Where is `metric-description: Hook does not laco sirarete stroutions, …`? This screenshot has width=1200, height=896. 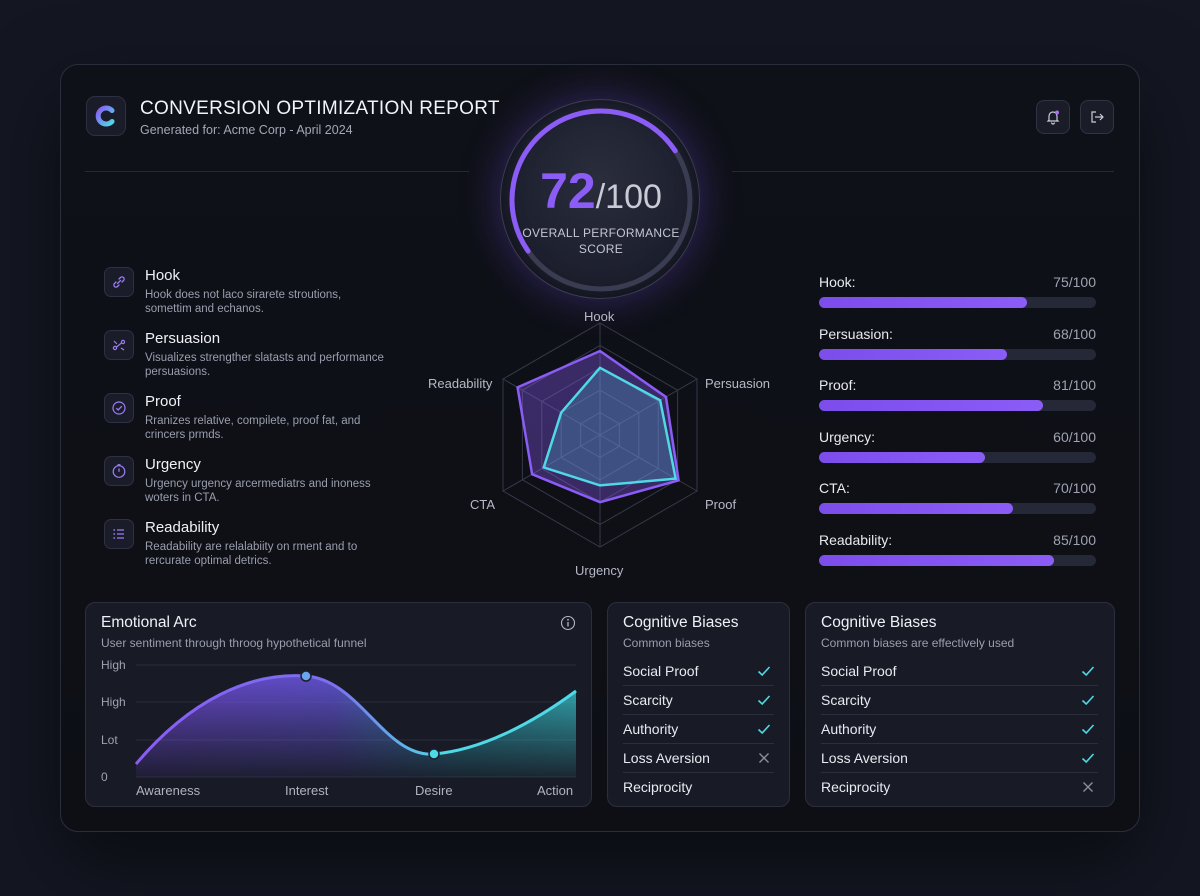 metric-description: Hook does not laco sirarete stroutions, … is located at coordinates (243, 302).